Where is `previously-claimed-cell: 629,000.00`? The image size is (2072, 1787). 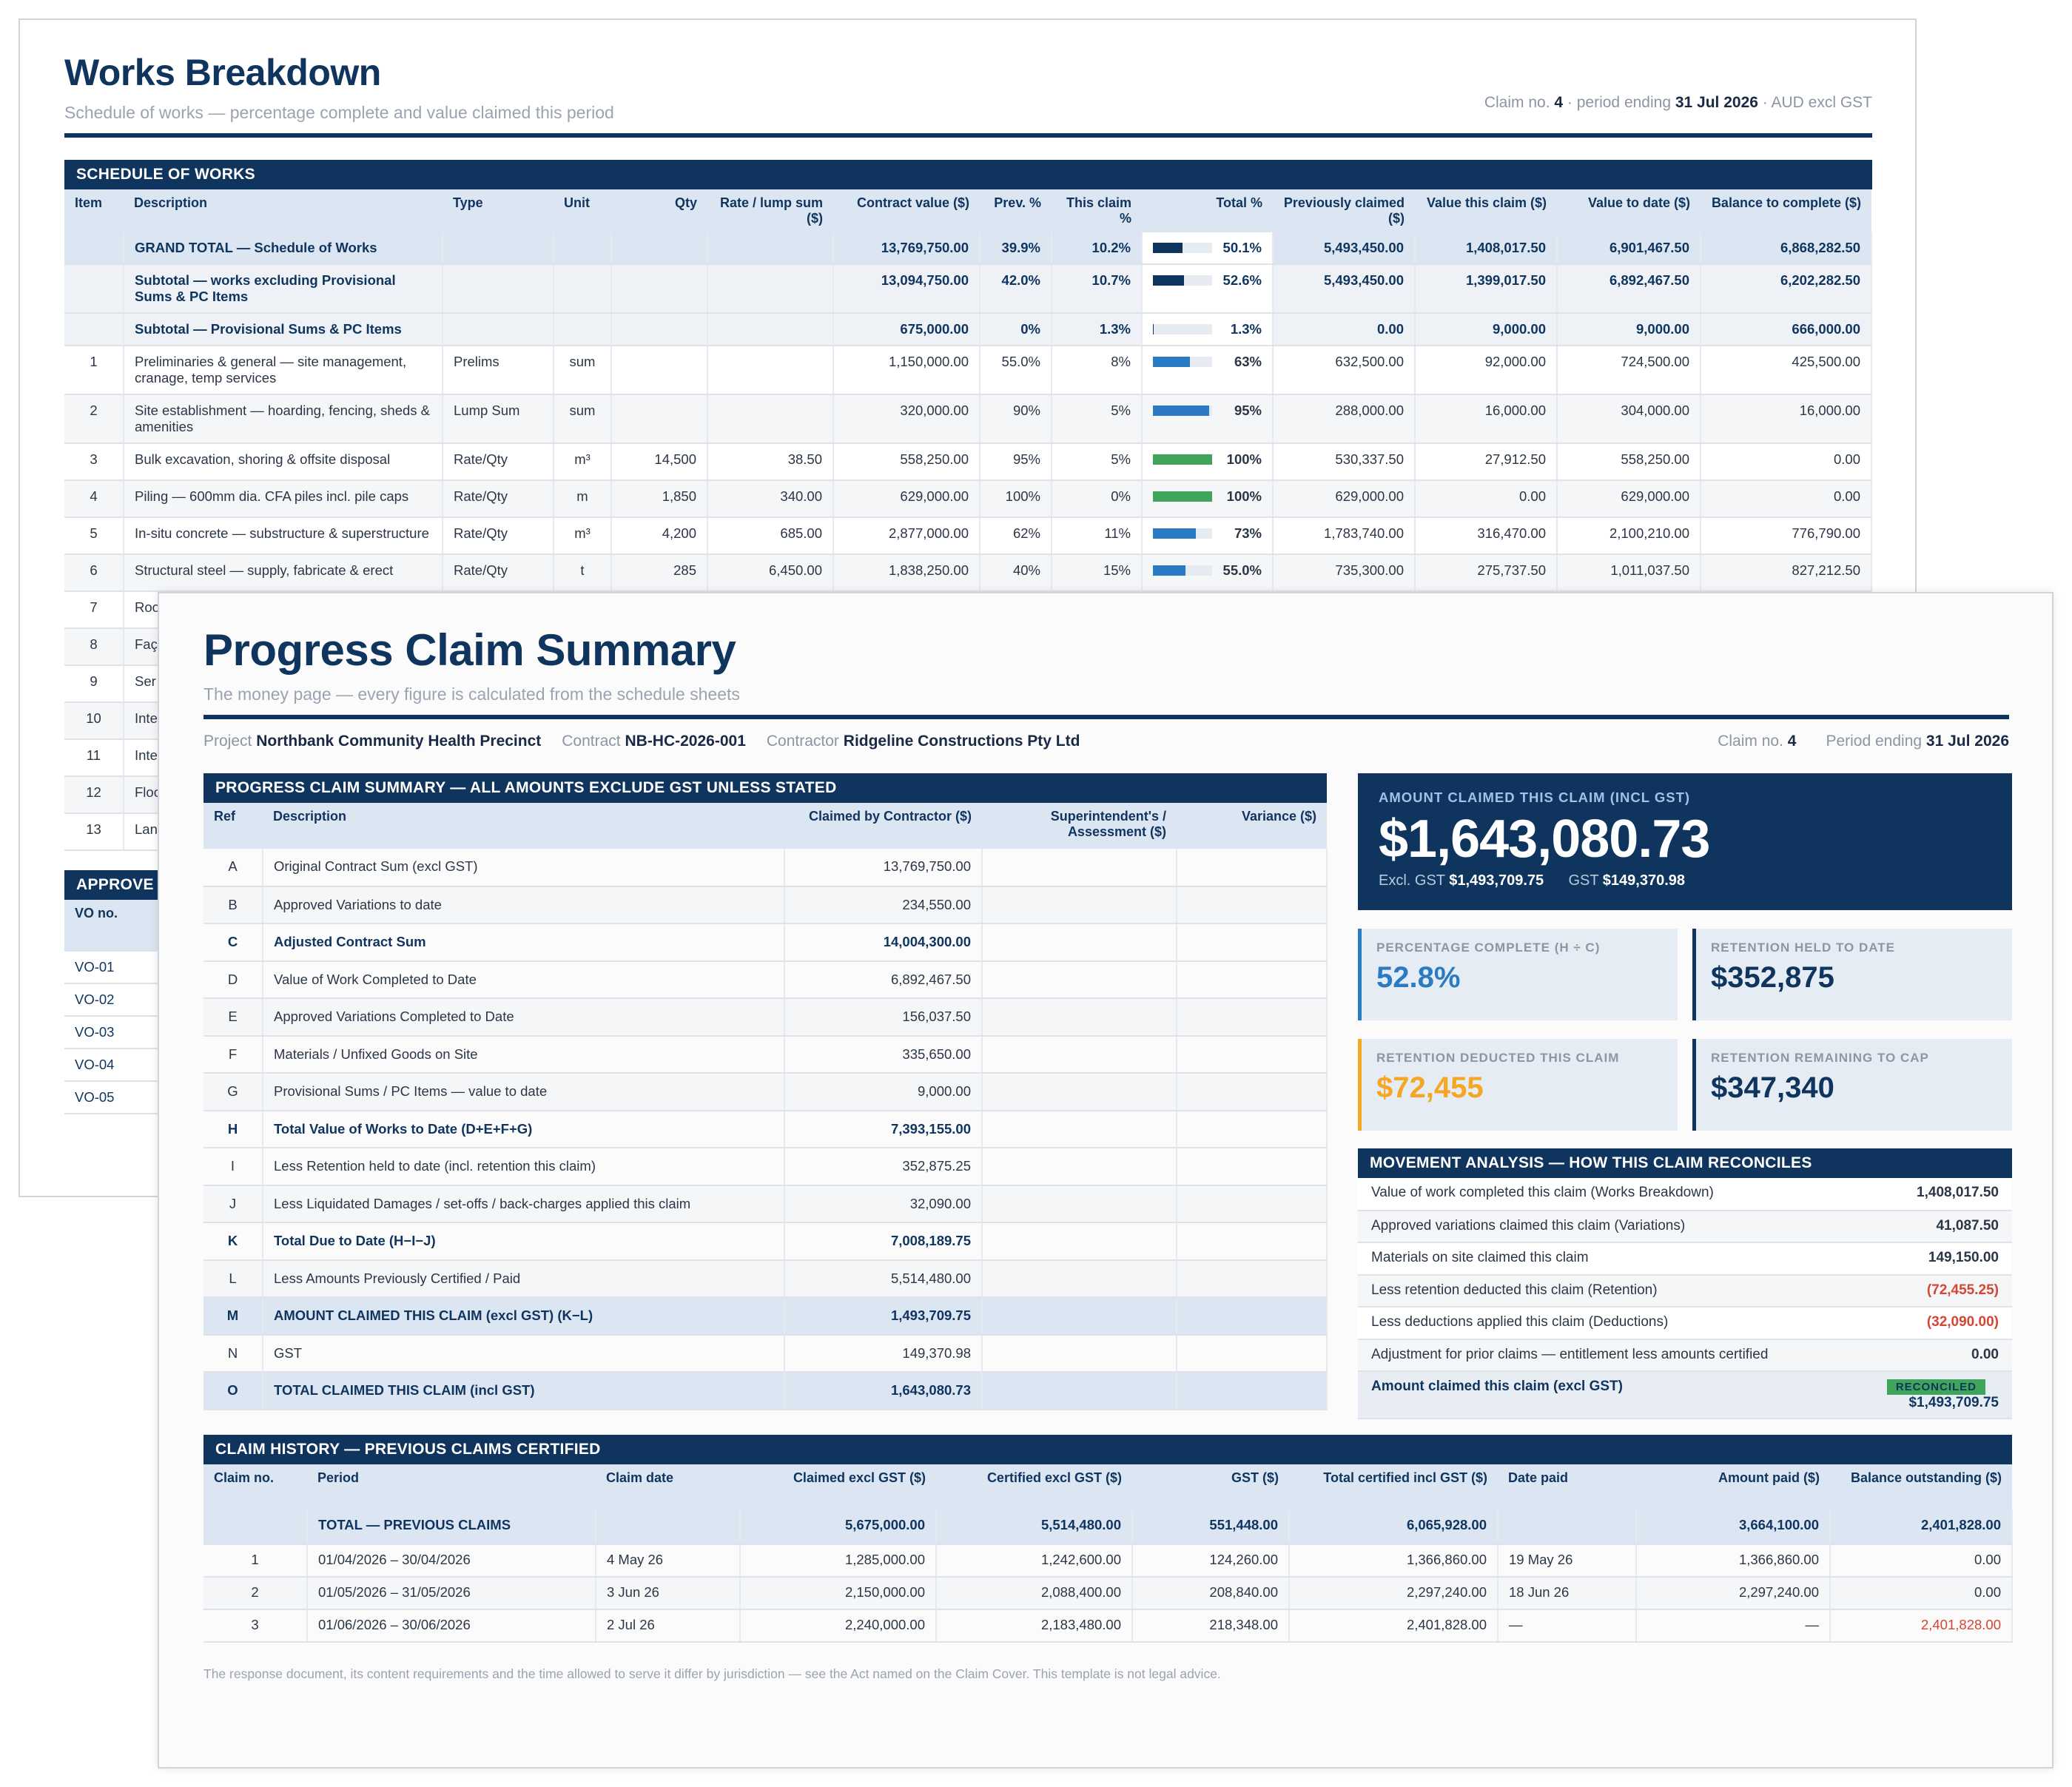
previously-claimed-cell: 629,000.00 is located at coordinates (1344, 499).